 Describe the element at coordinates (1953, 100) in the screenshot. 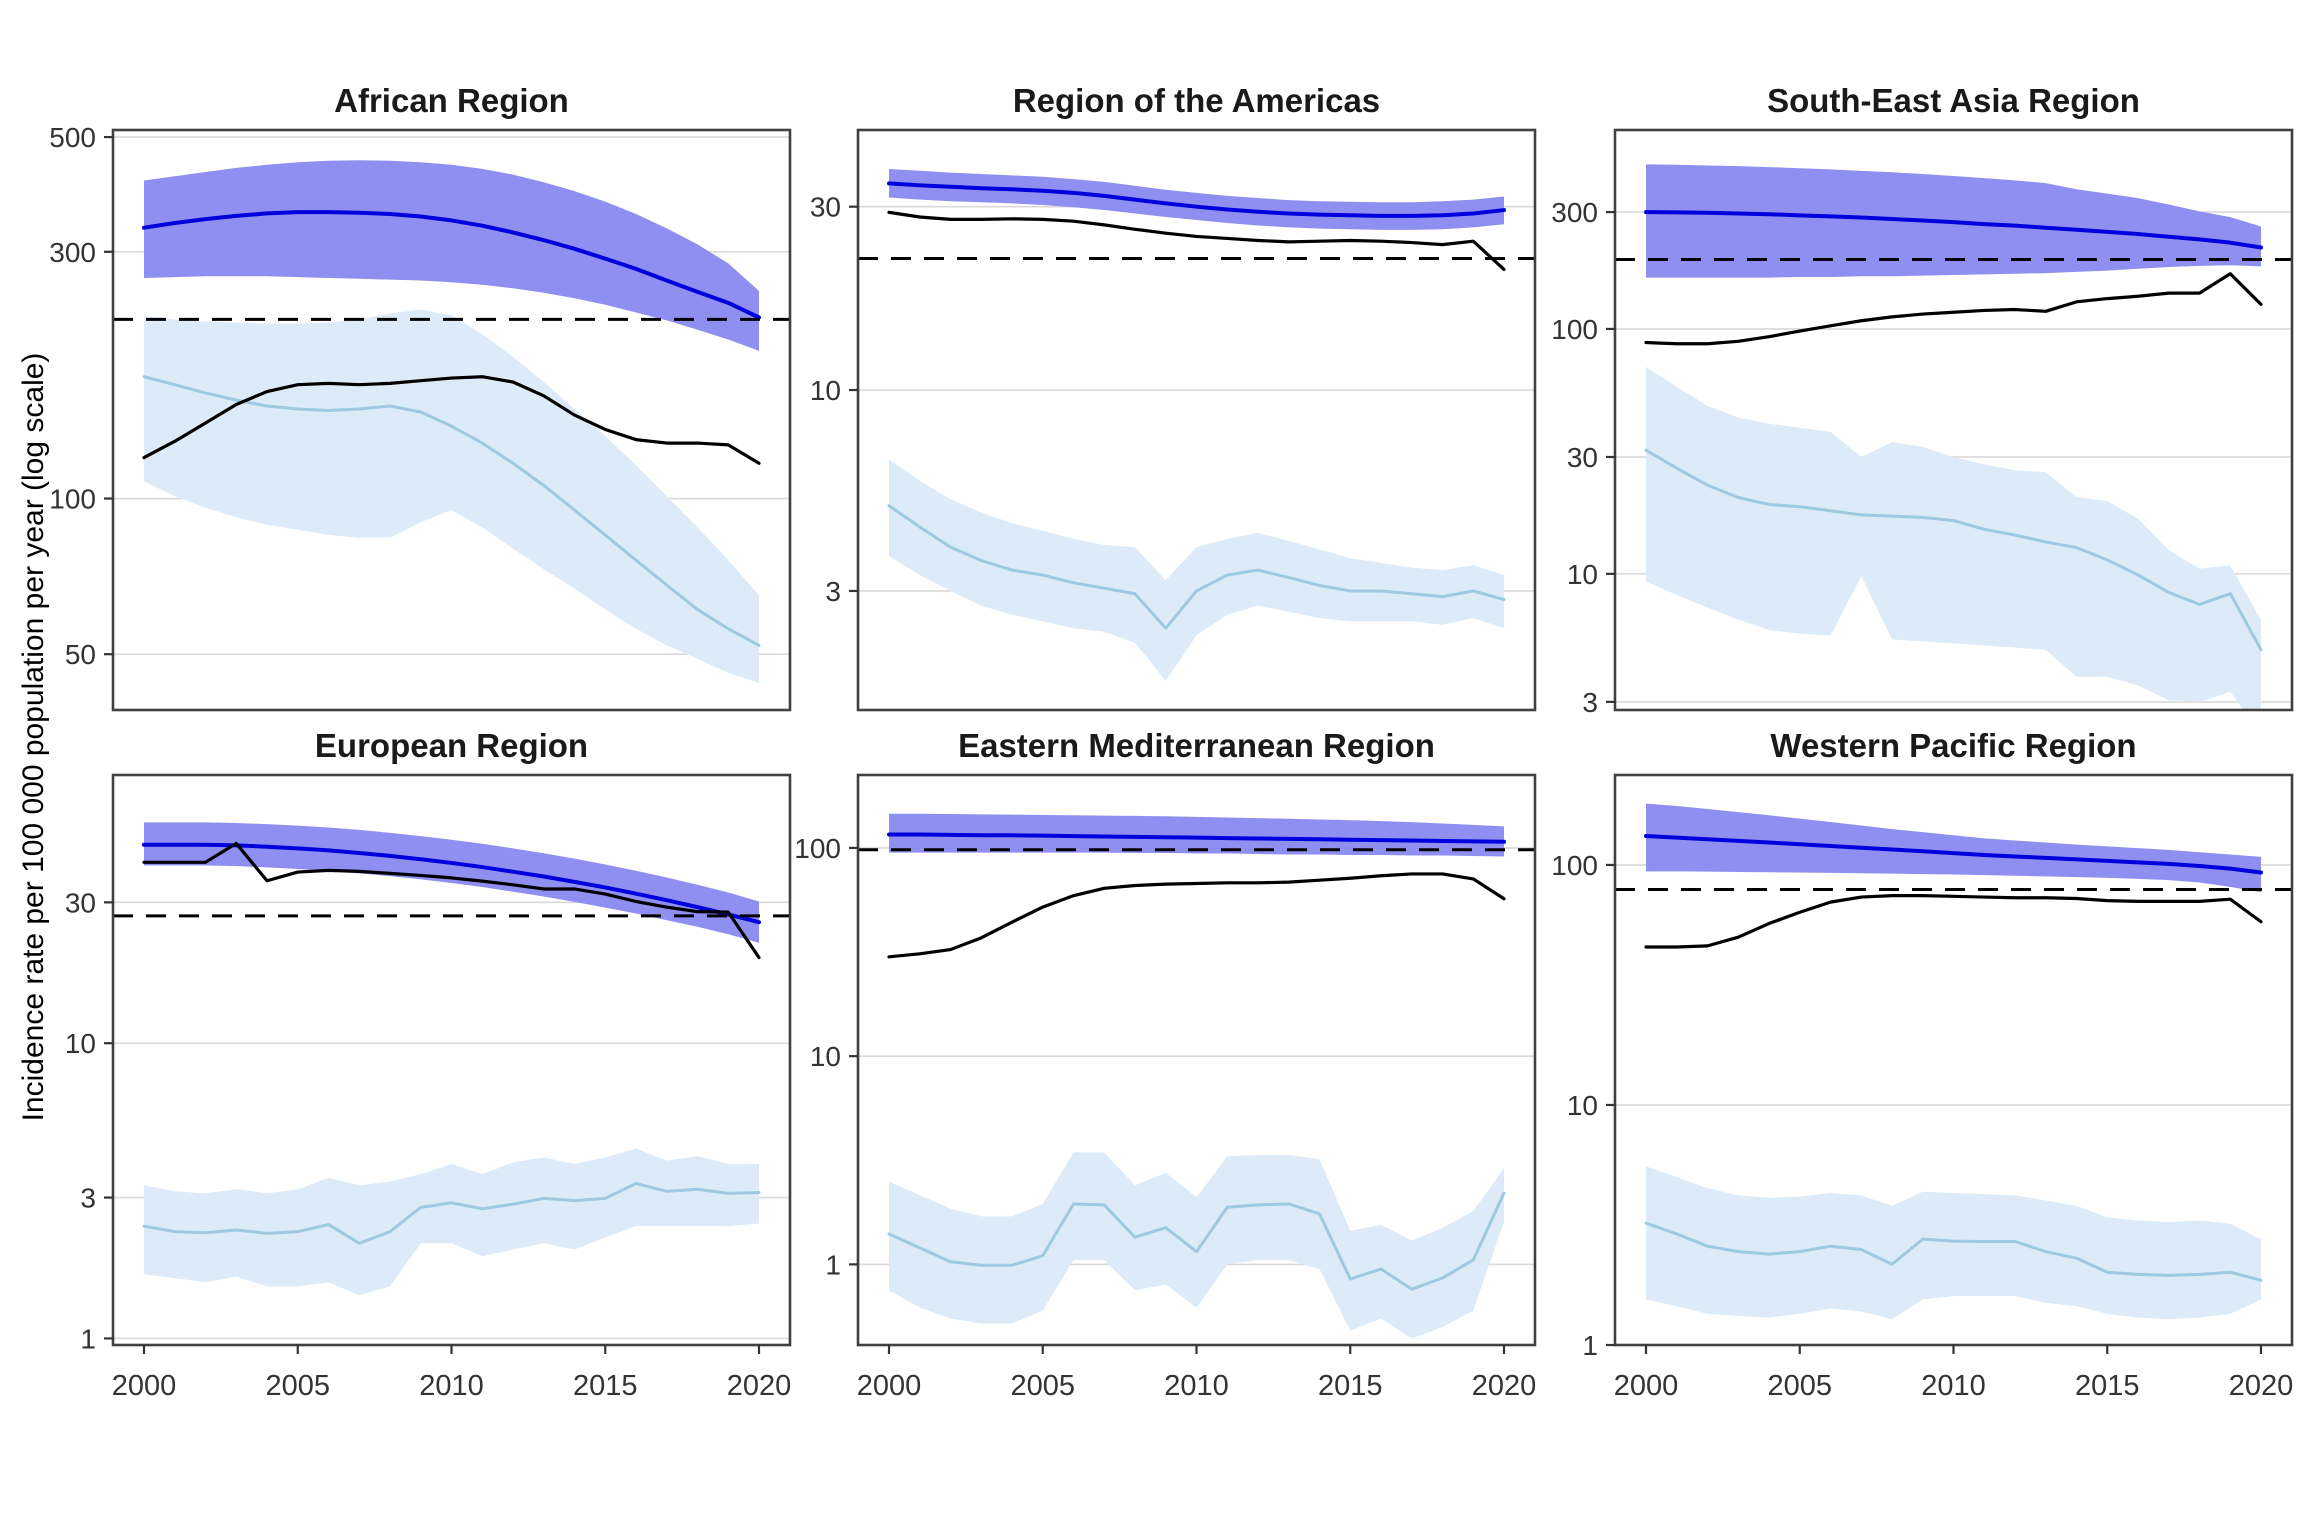

I see `panel-title: South-East Asia Region` at that location.